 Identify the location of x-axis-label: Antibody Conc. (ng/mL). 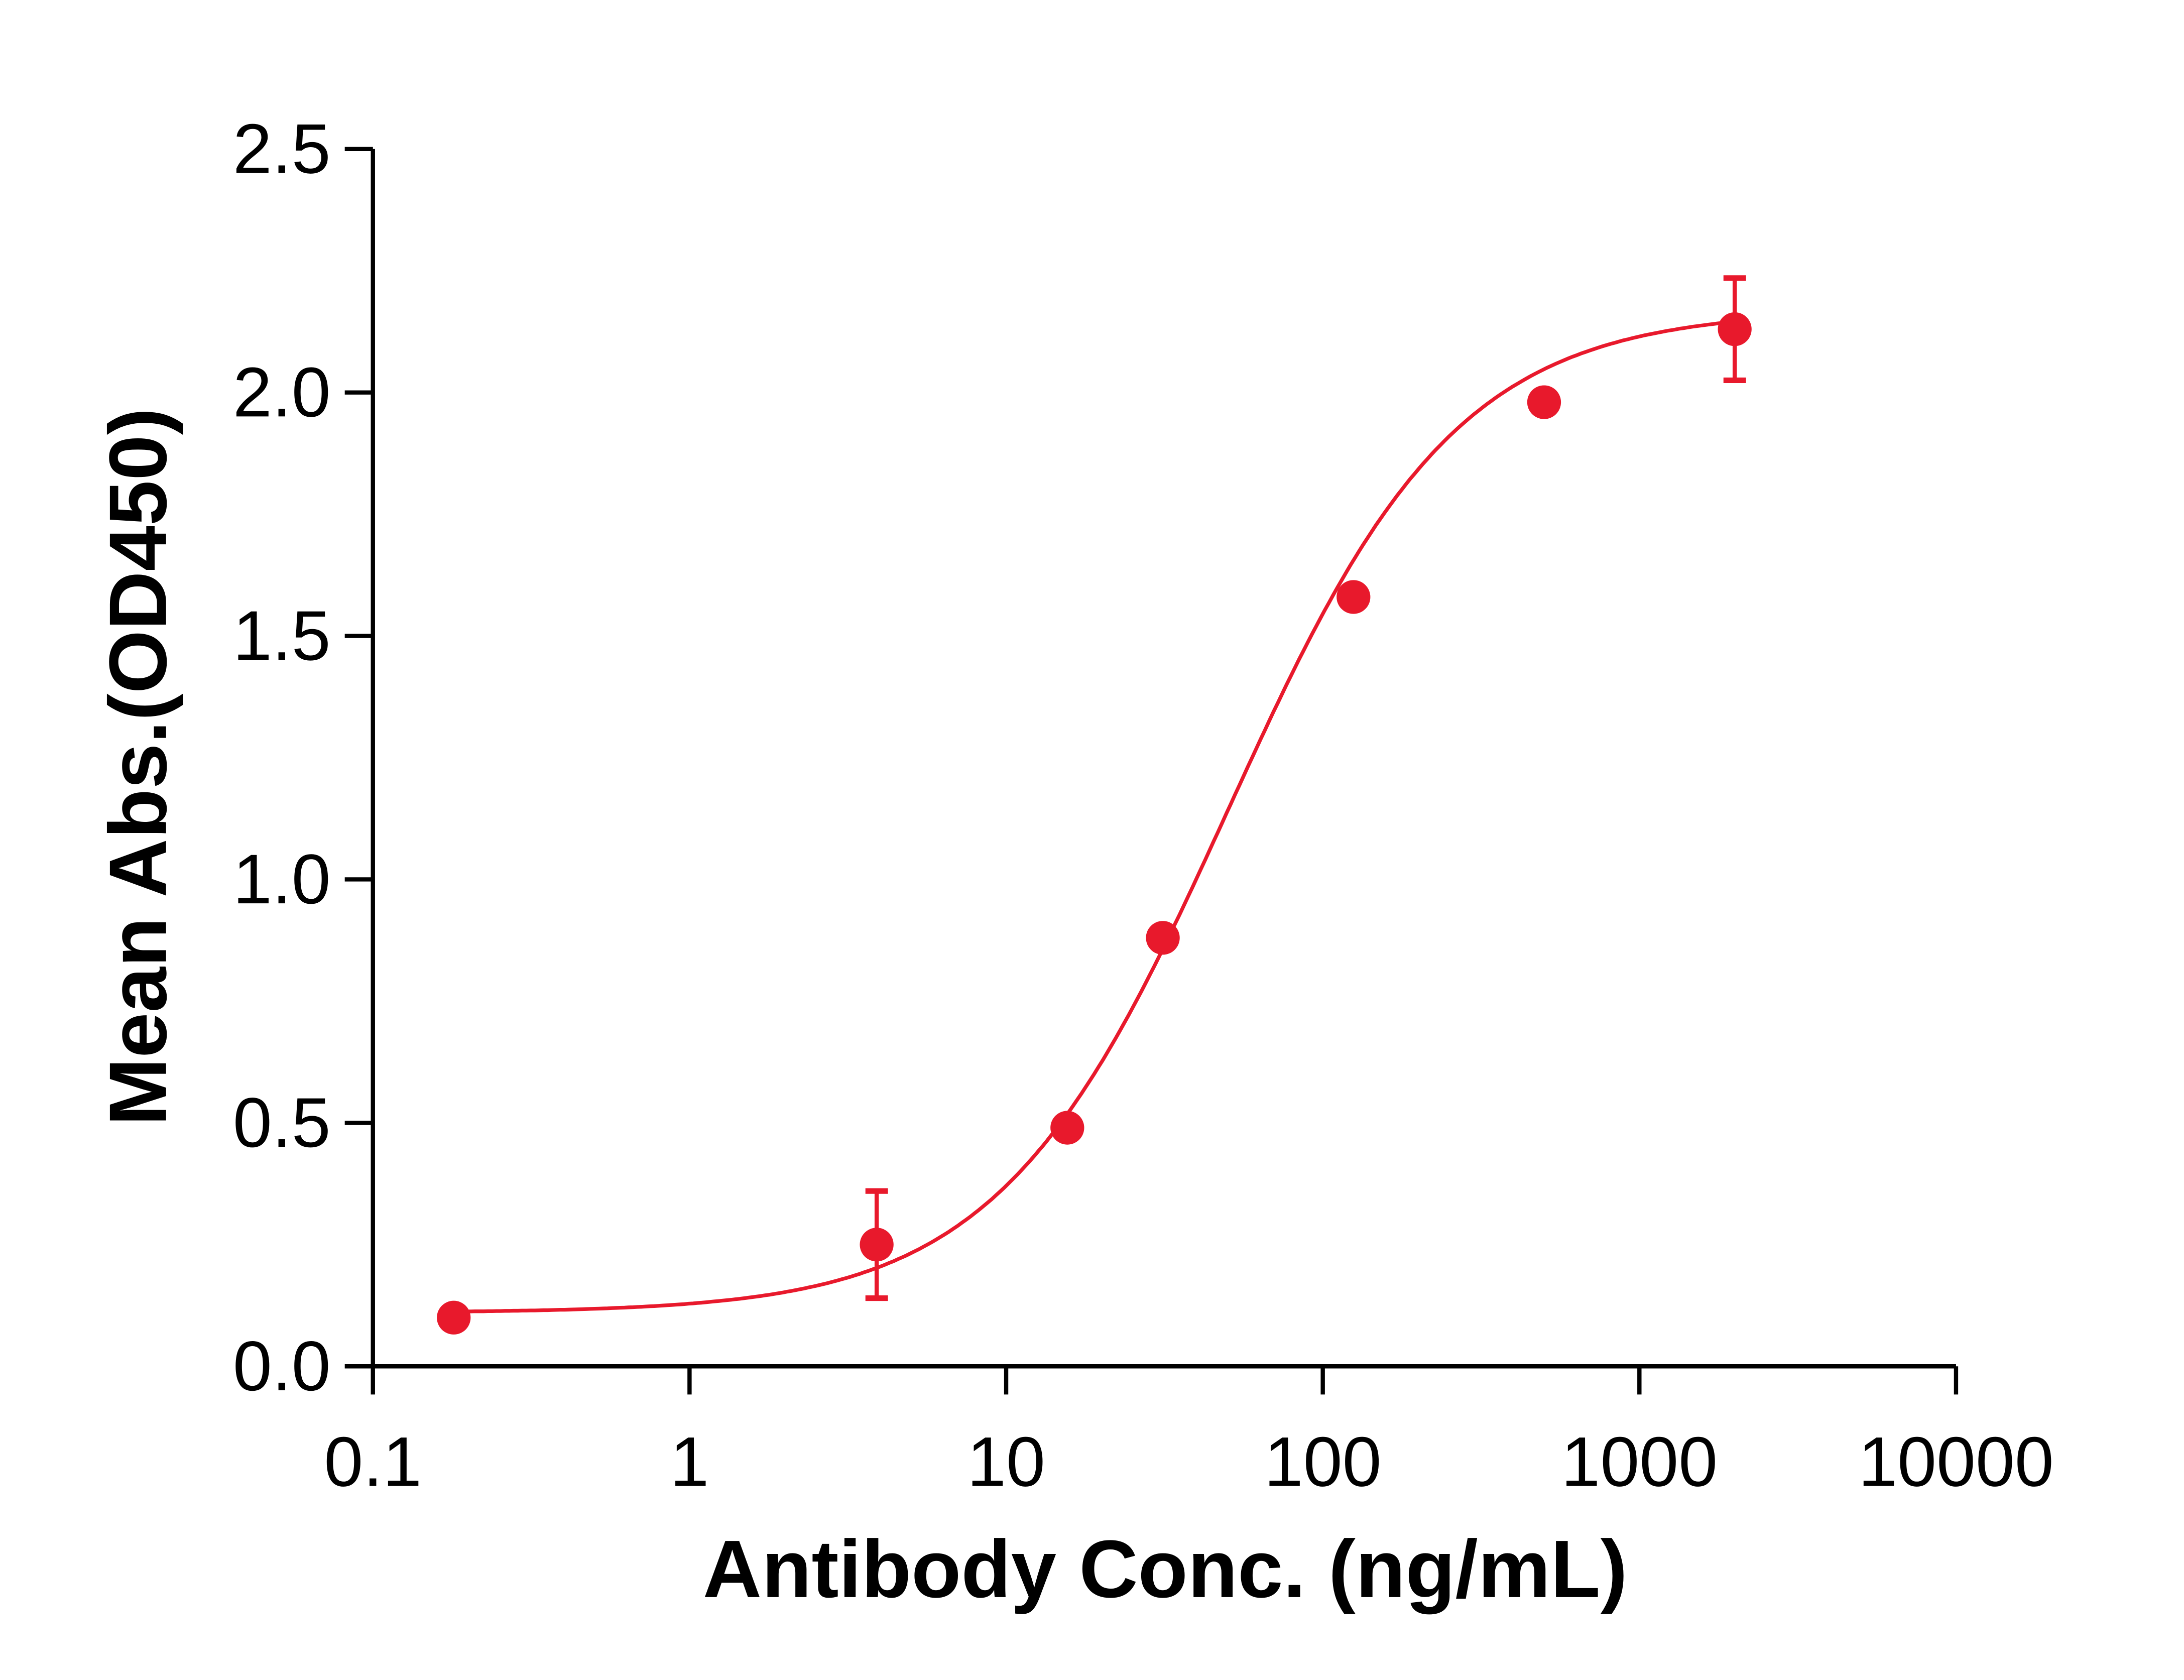
(1165, 1569).